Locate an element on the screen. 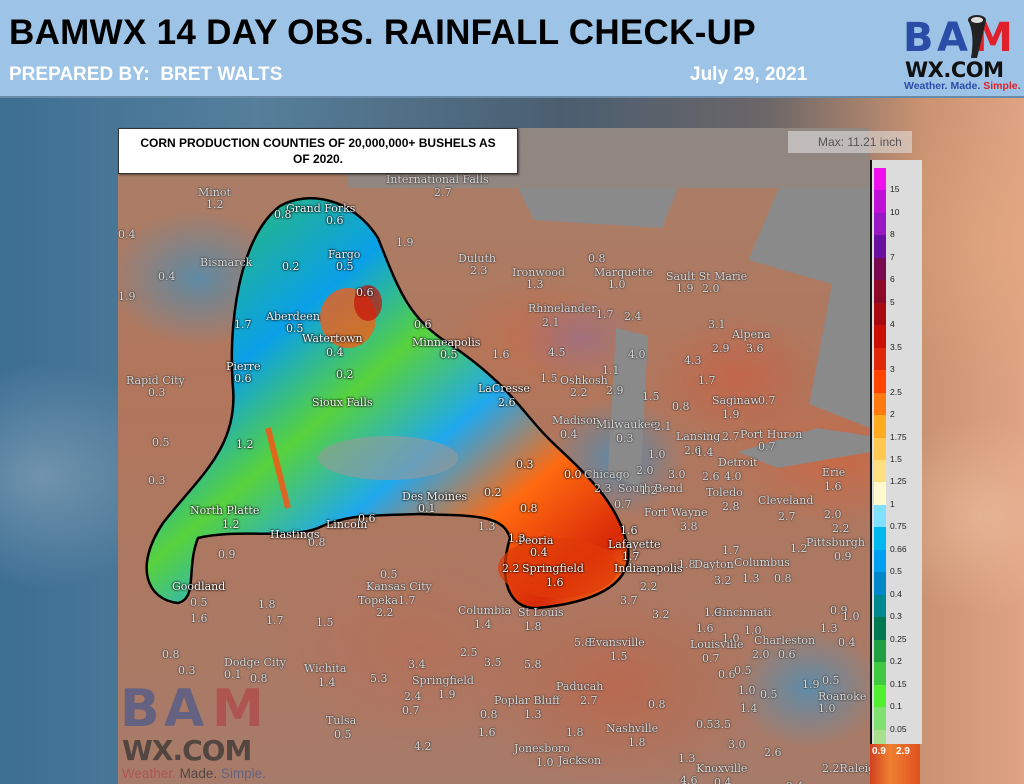 This screenshot has width=1024, height=784. watermark-letter-b: B is located at coordinates (140, 709).